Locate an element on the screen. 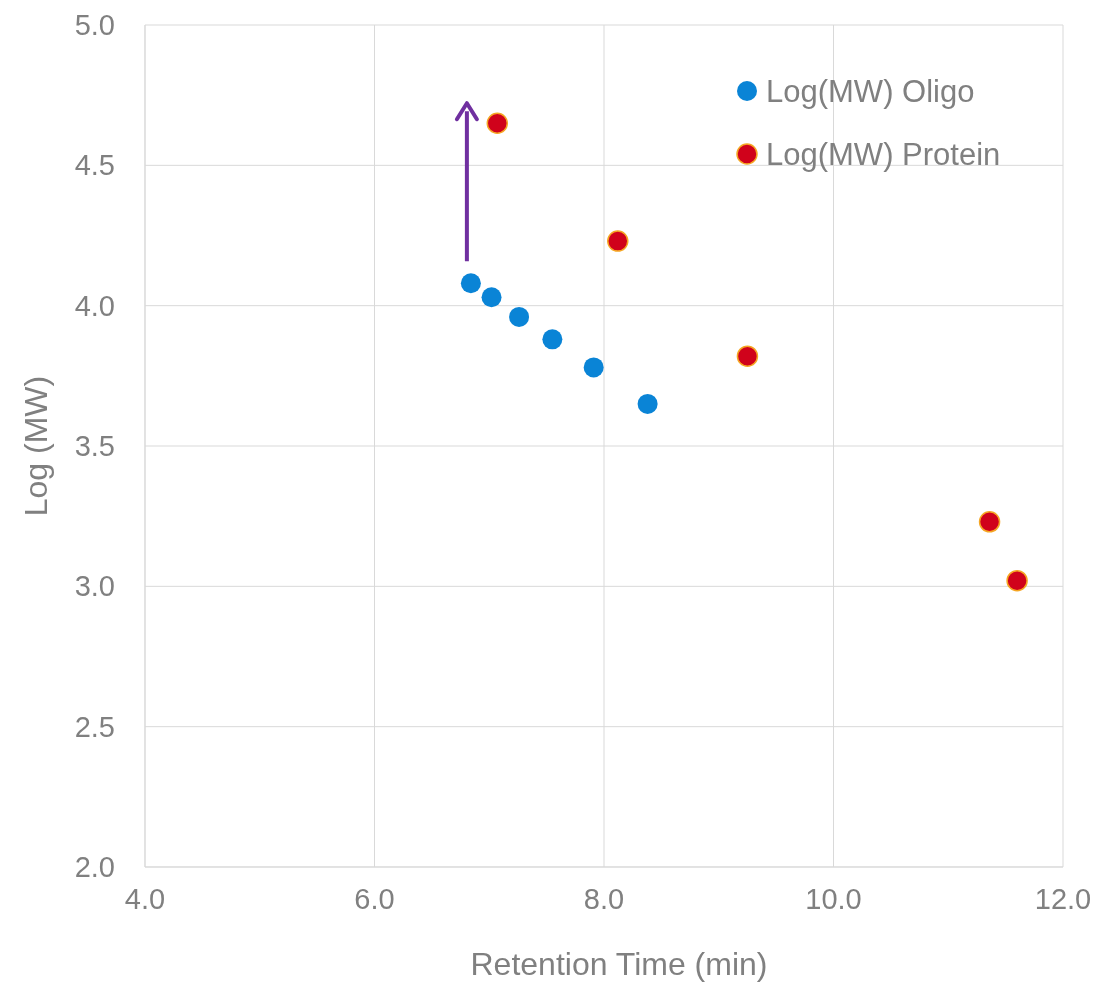 The image size is (1105, 984). x-tick-label: 10.0 is located at coordinates (833, 899).